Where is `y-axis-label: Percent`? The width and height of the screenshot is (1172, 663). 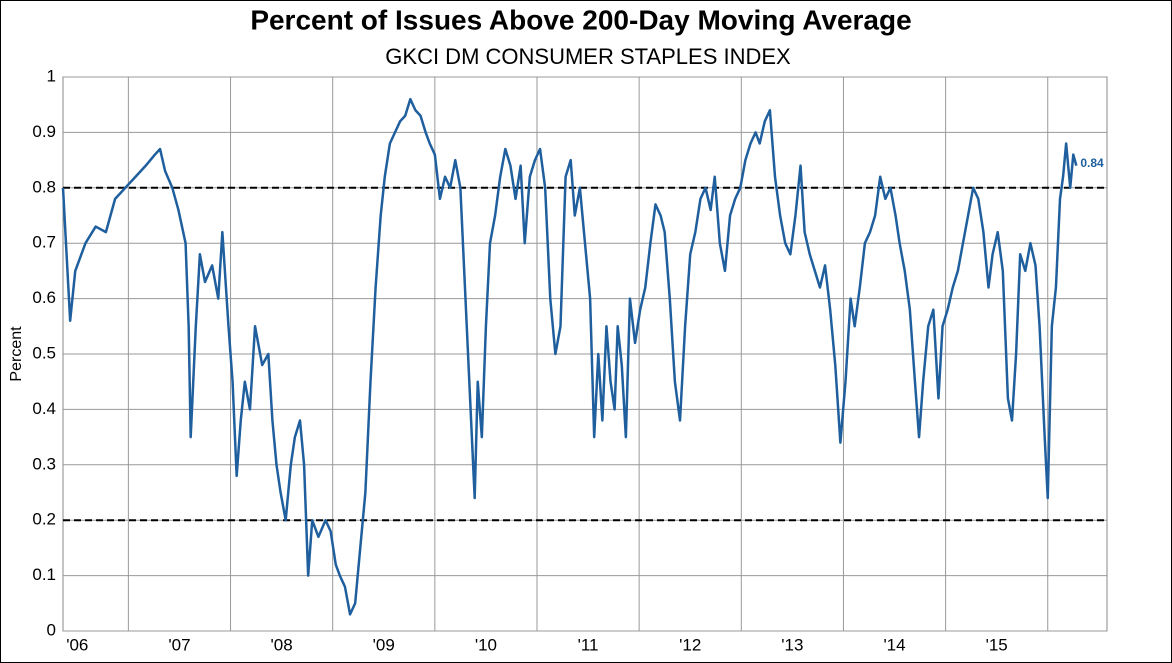
y-axis-label: Percent is located at coordinates (16, 354).